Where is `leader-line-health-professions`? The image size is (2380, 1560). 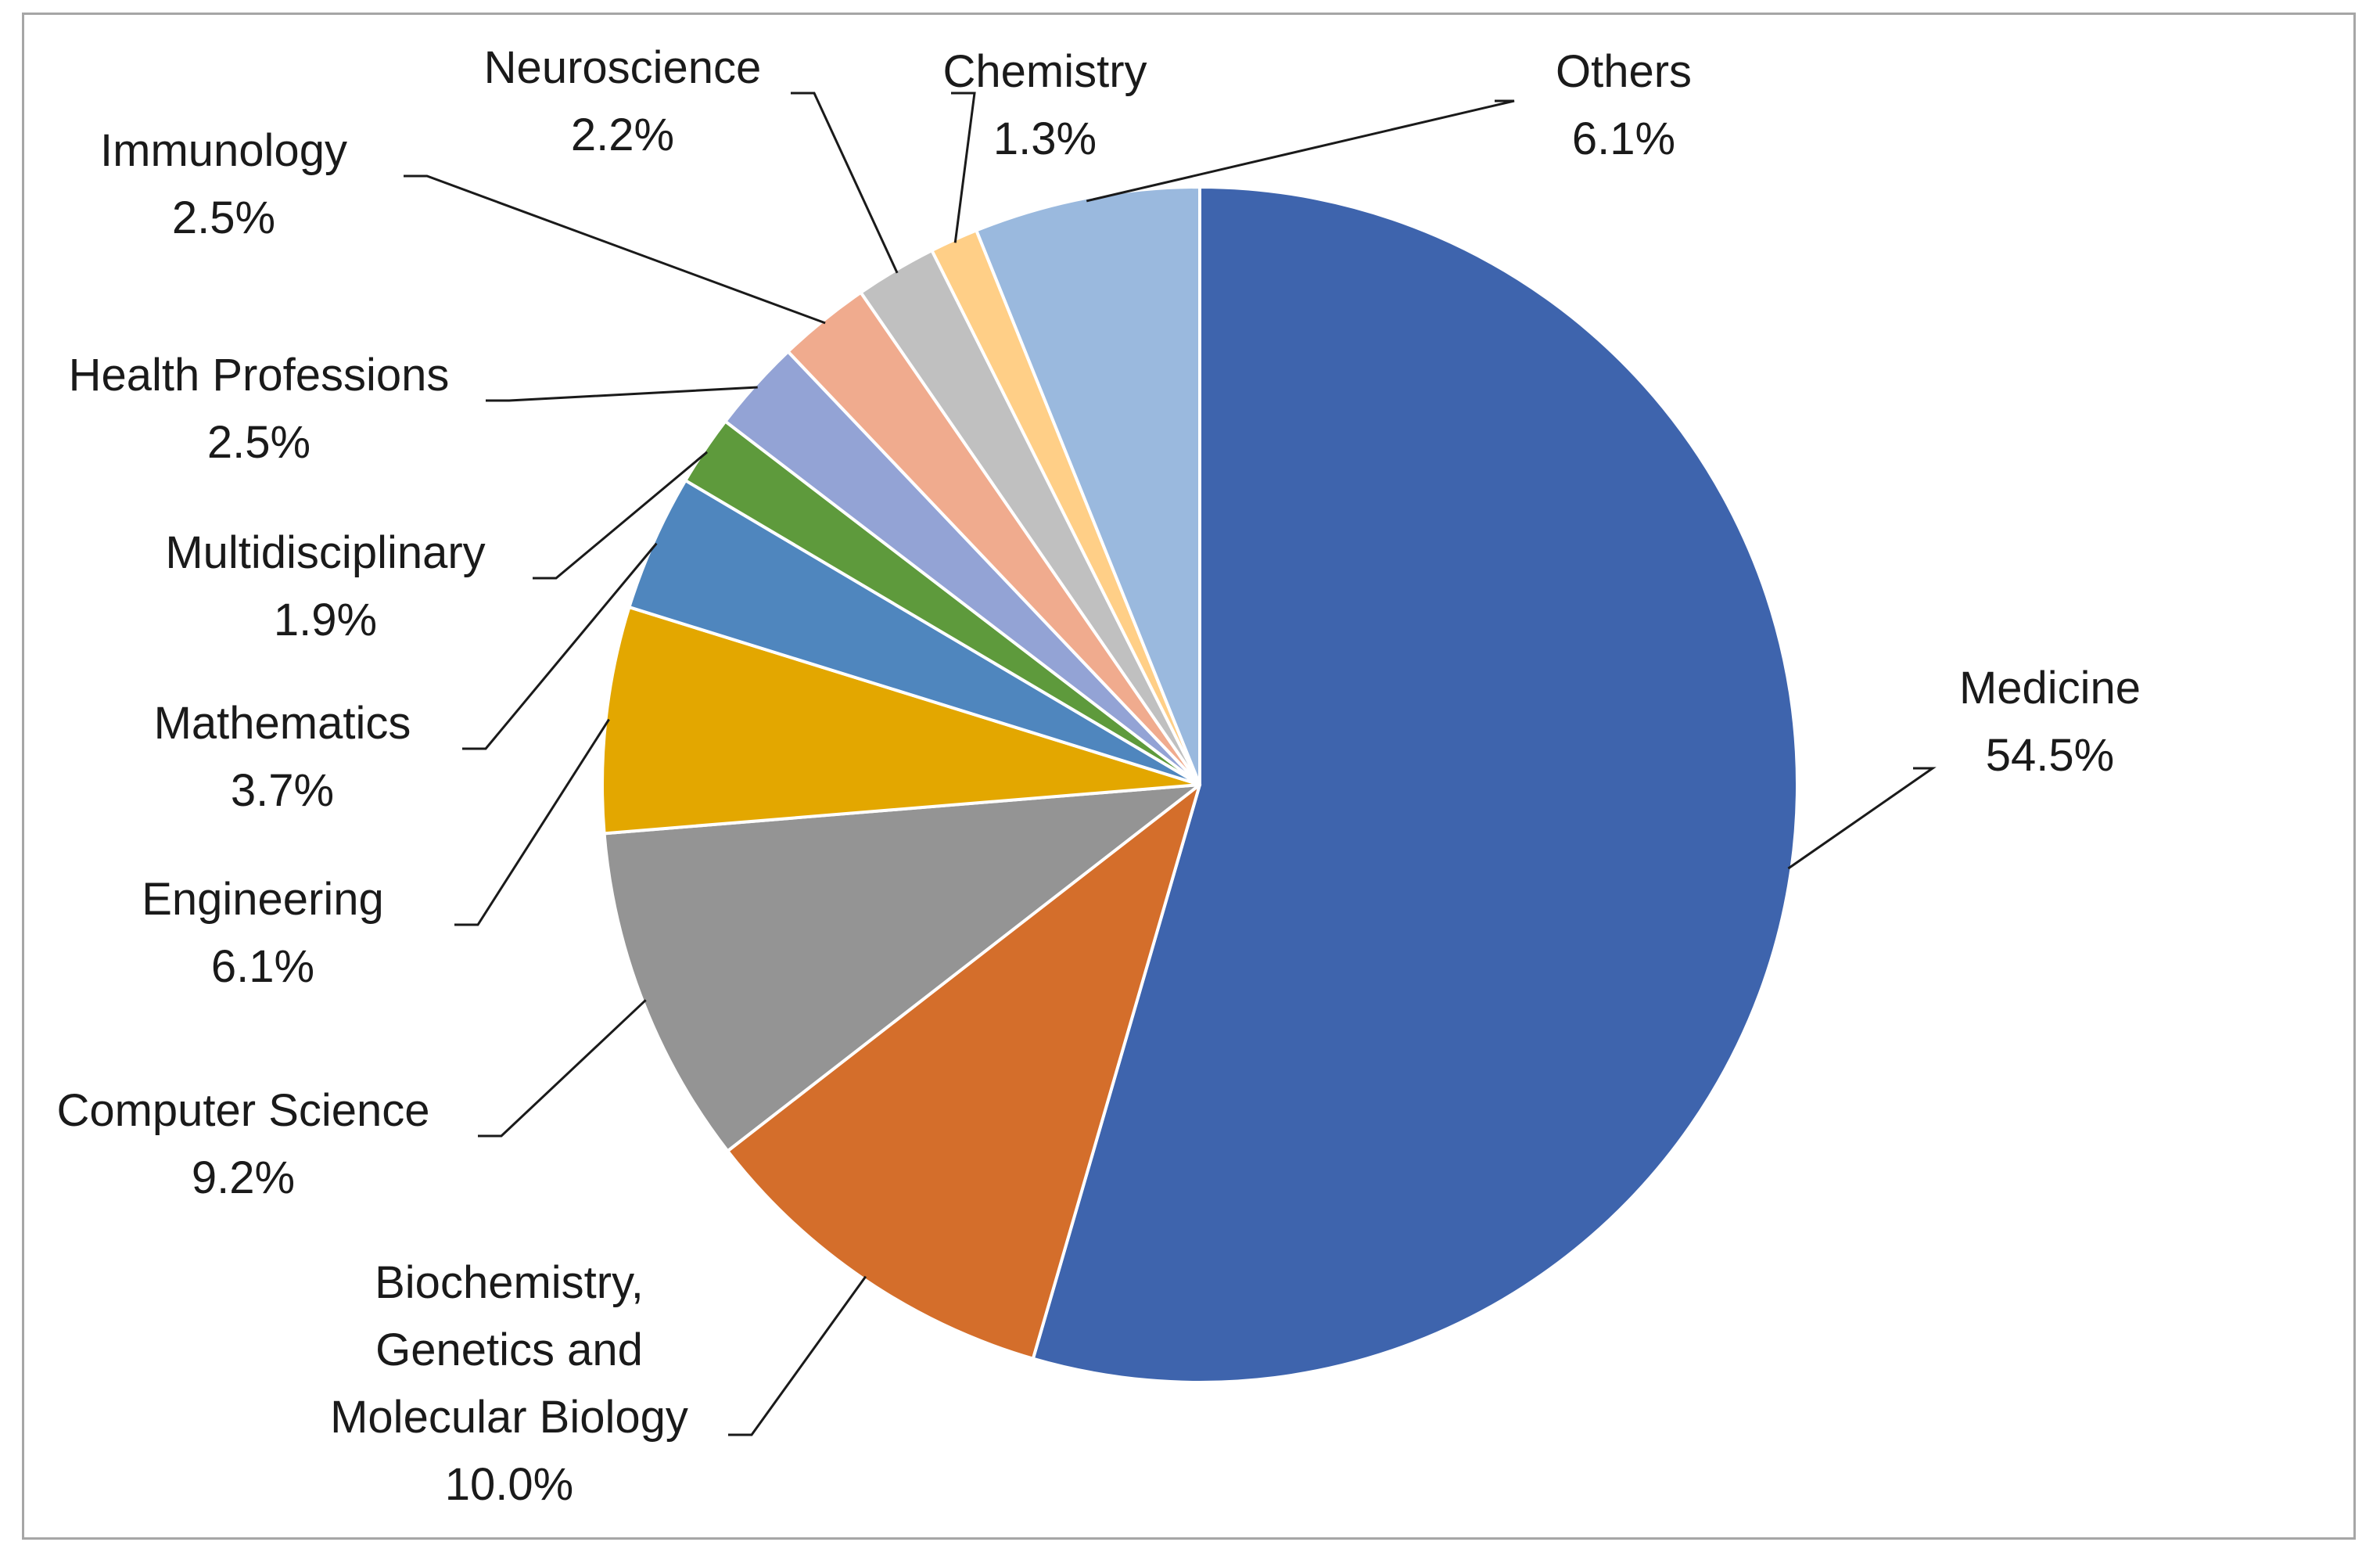
leader-line-health-professions is located at coordinates (622, 394).